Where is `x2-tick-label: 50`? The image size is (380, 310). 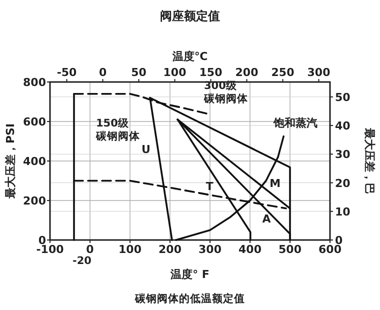
x2-tick-label: 50 is located at coordinates (139, 72).